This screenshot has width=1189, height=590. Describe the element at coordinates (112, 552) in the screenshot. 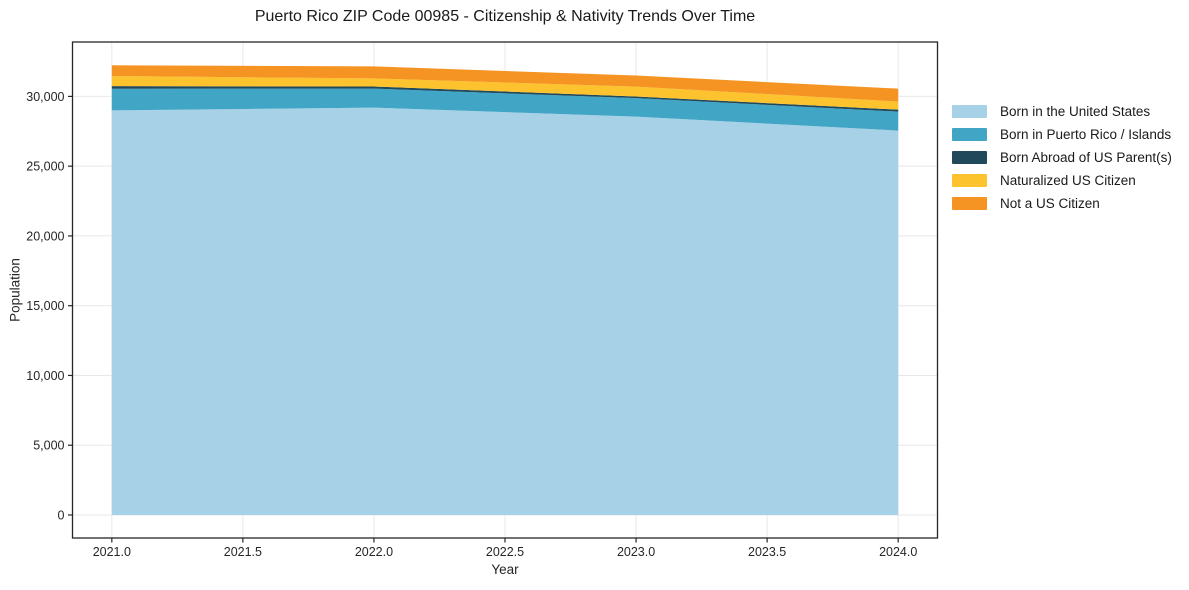

I see `x-tick-label: 2021.0` at that location.